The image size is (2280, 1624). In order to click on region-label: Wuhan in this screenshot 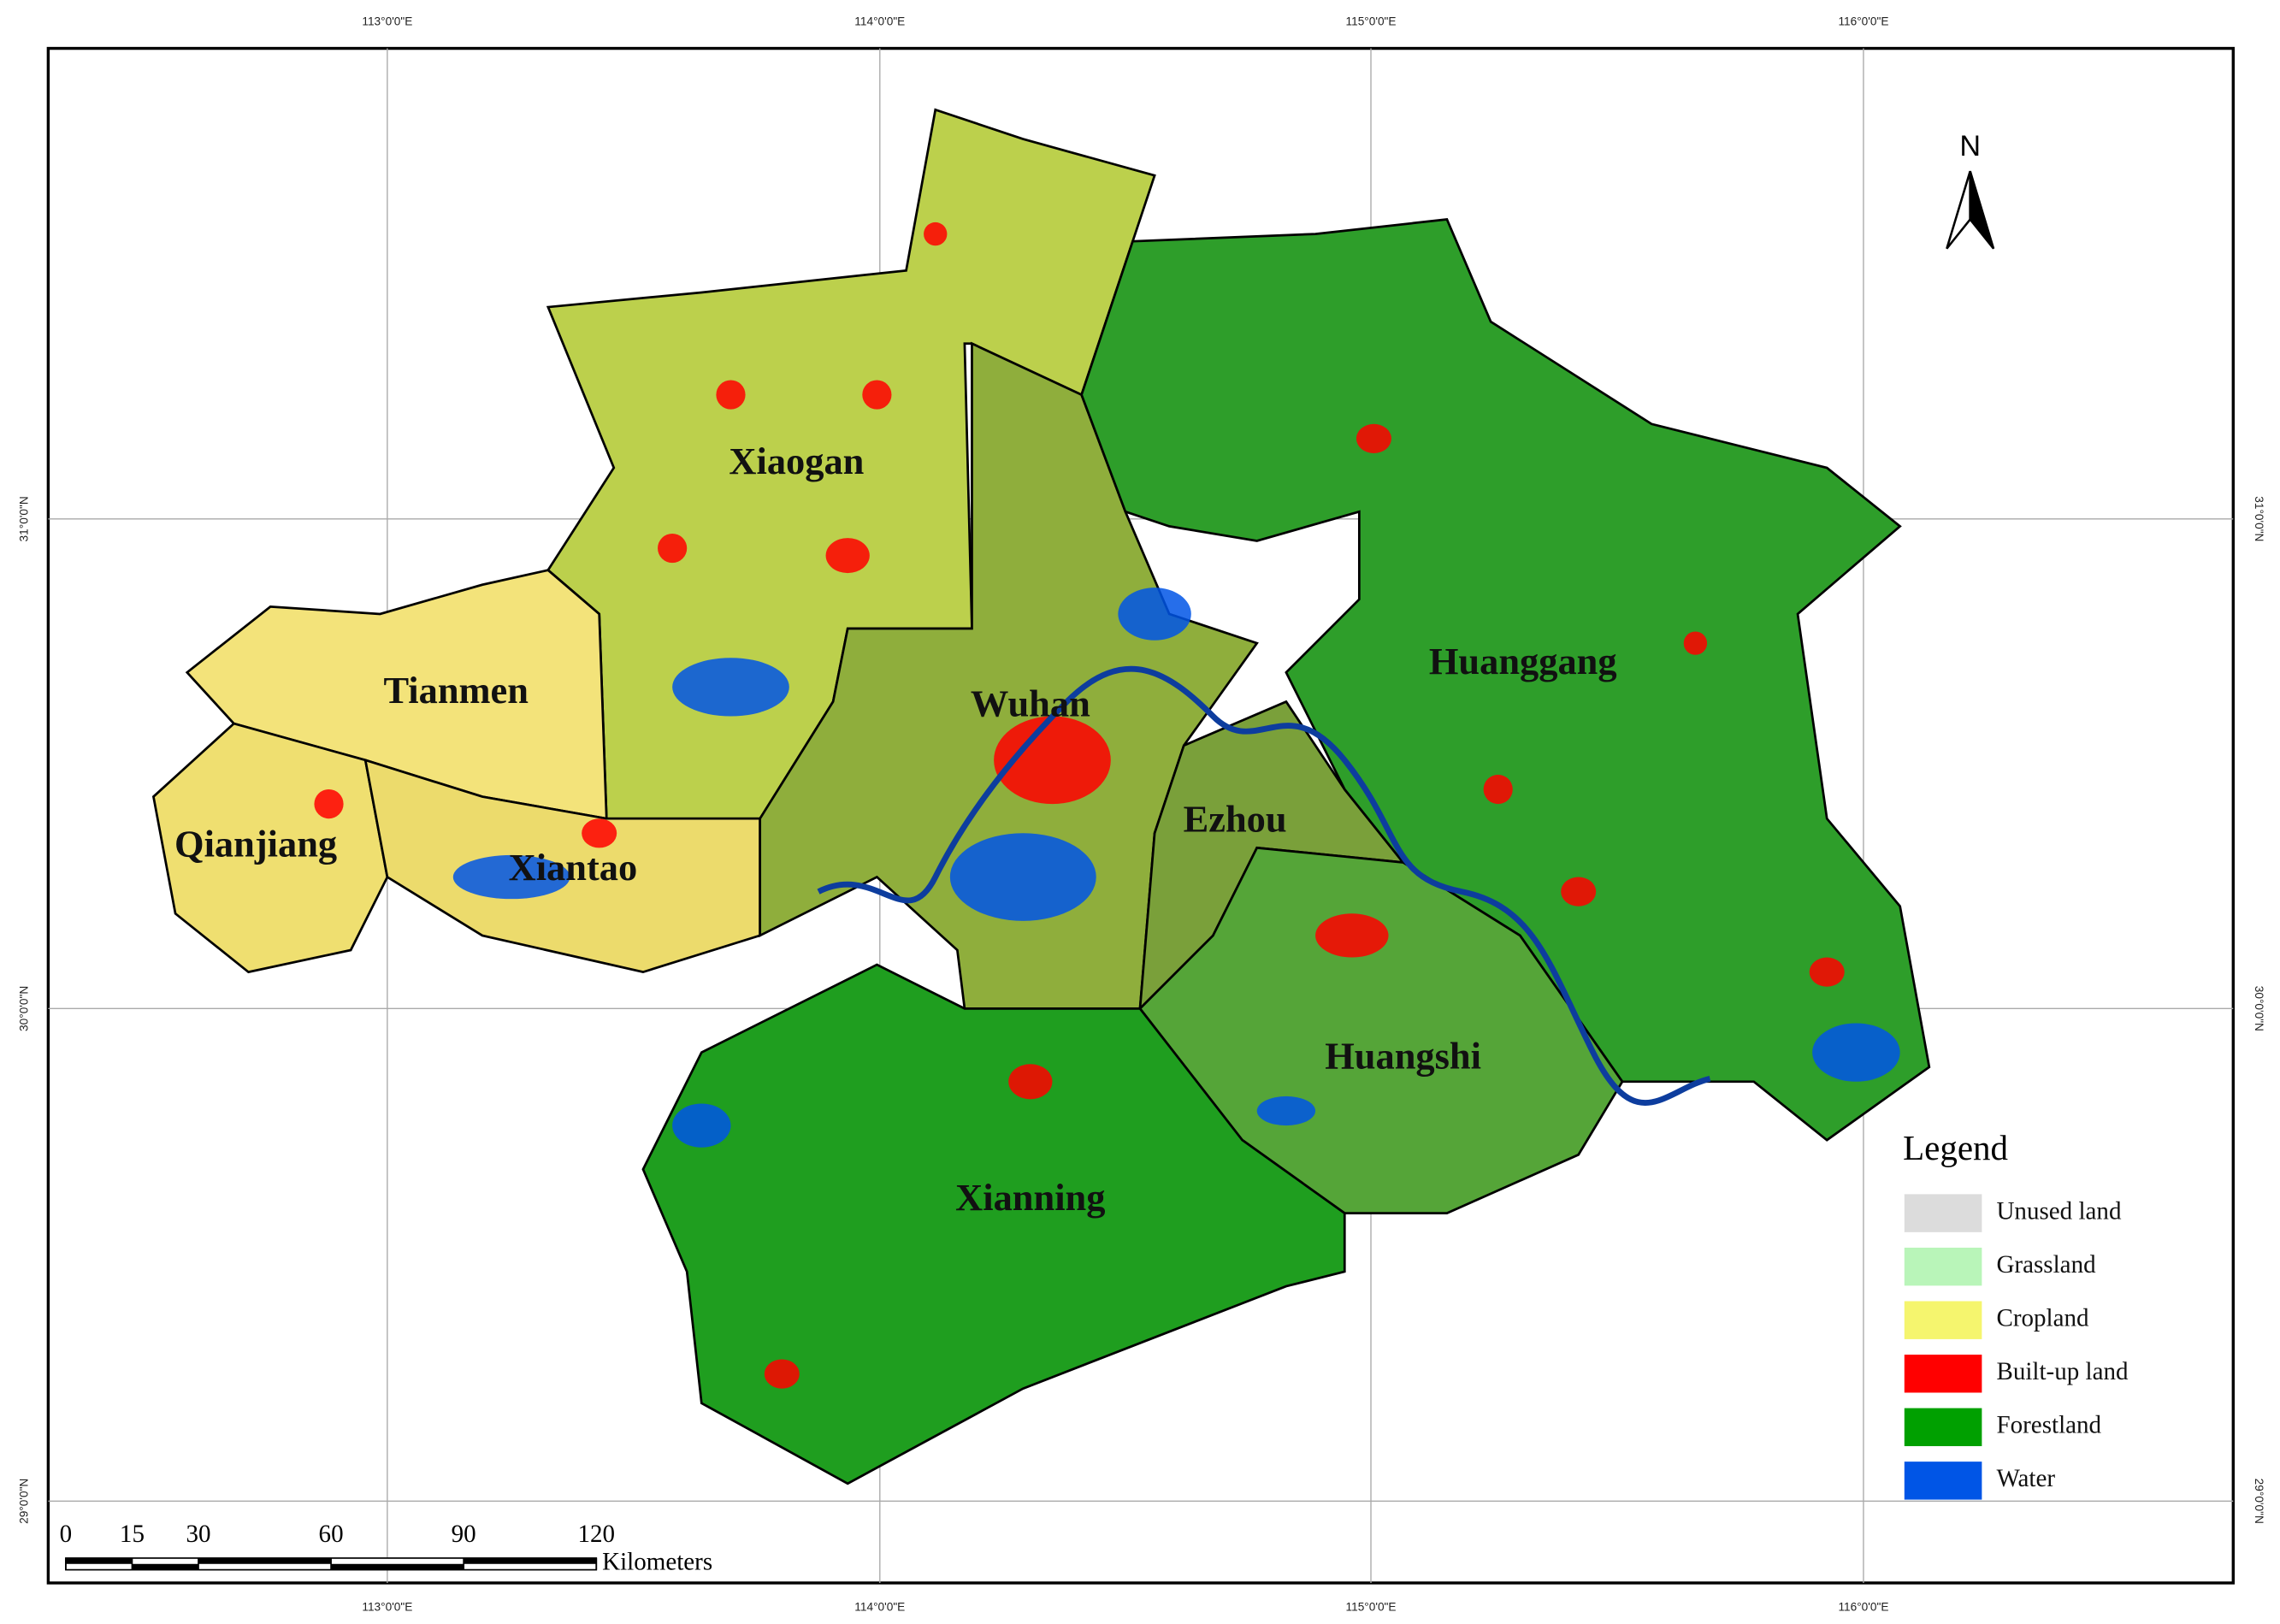, I will do `click(1030, 703)`.